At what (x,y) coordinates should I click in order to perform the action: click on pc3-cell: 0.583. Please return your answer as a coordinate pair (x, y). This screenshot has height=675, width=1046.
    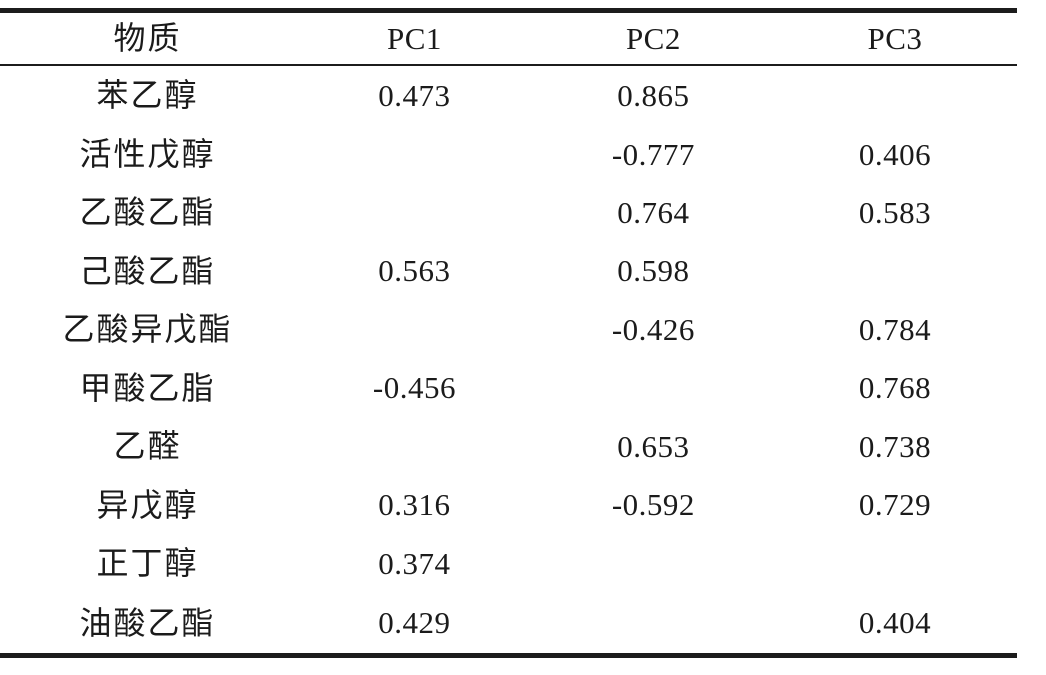
    Looking at the image, I should click on (895, 212).